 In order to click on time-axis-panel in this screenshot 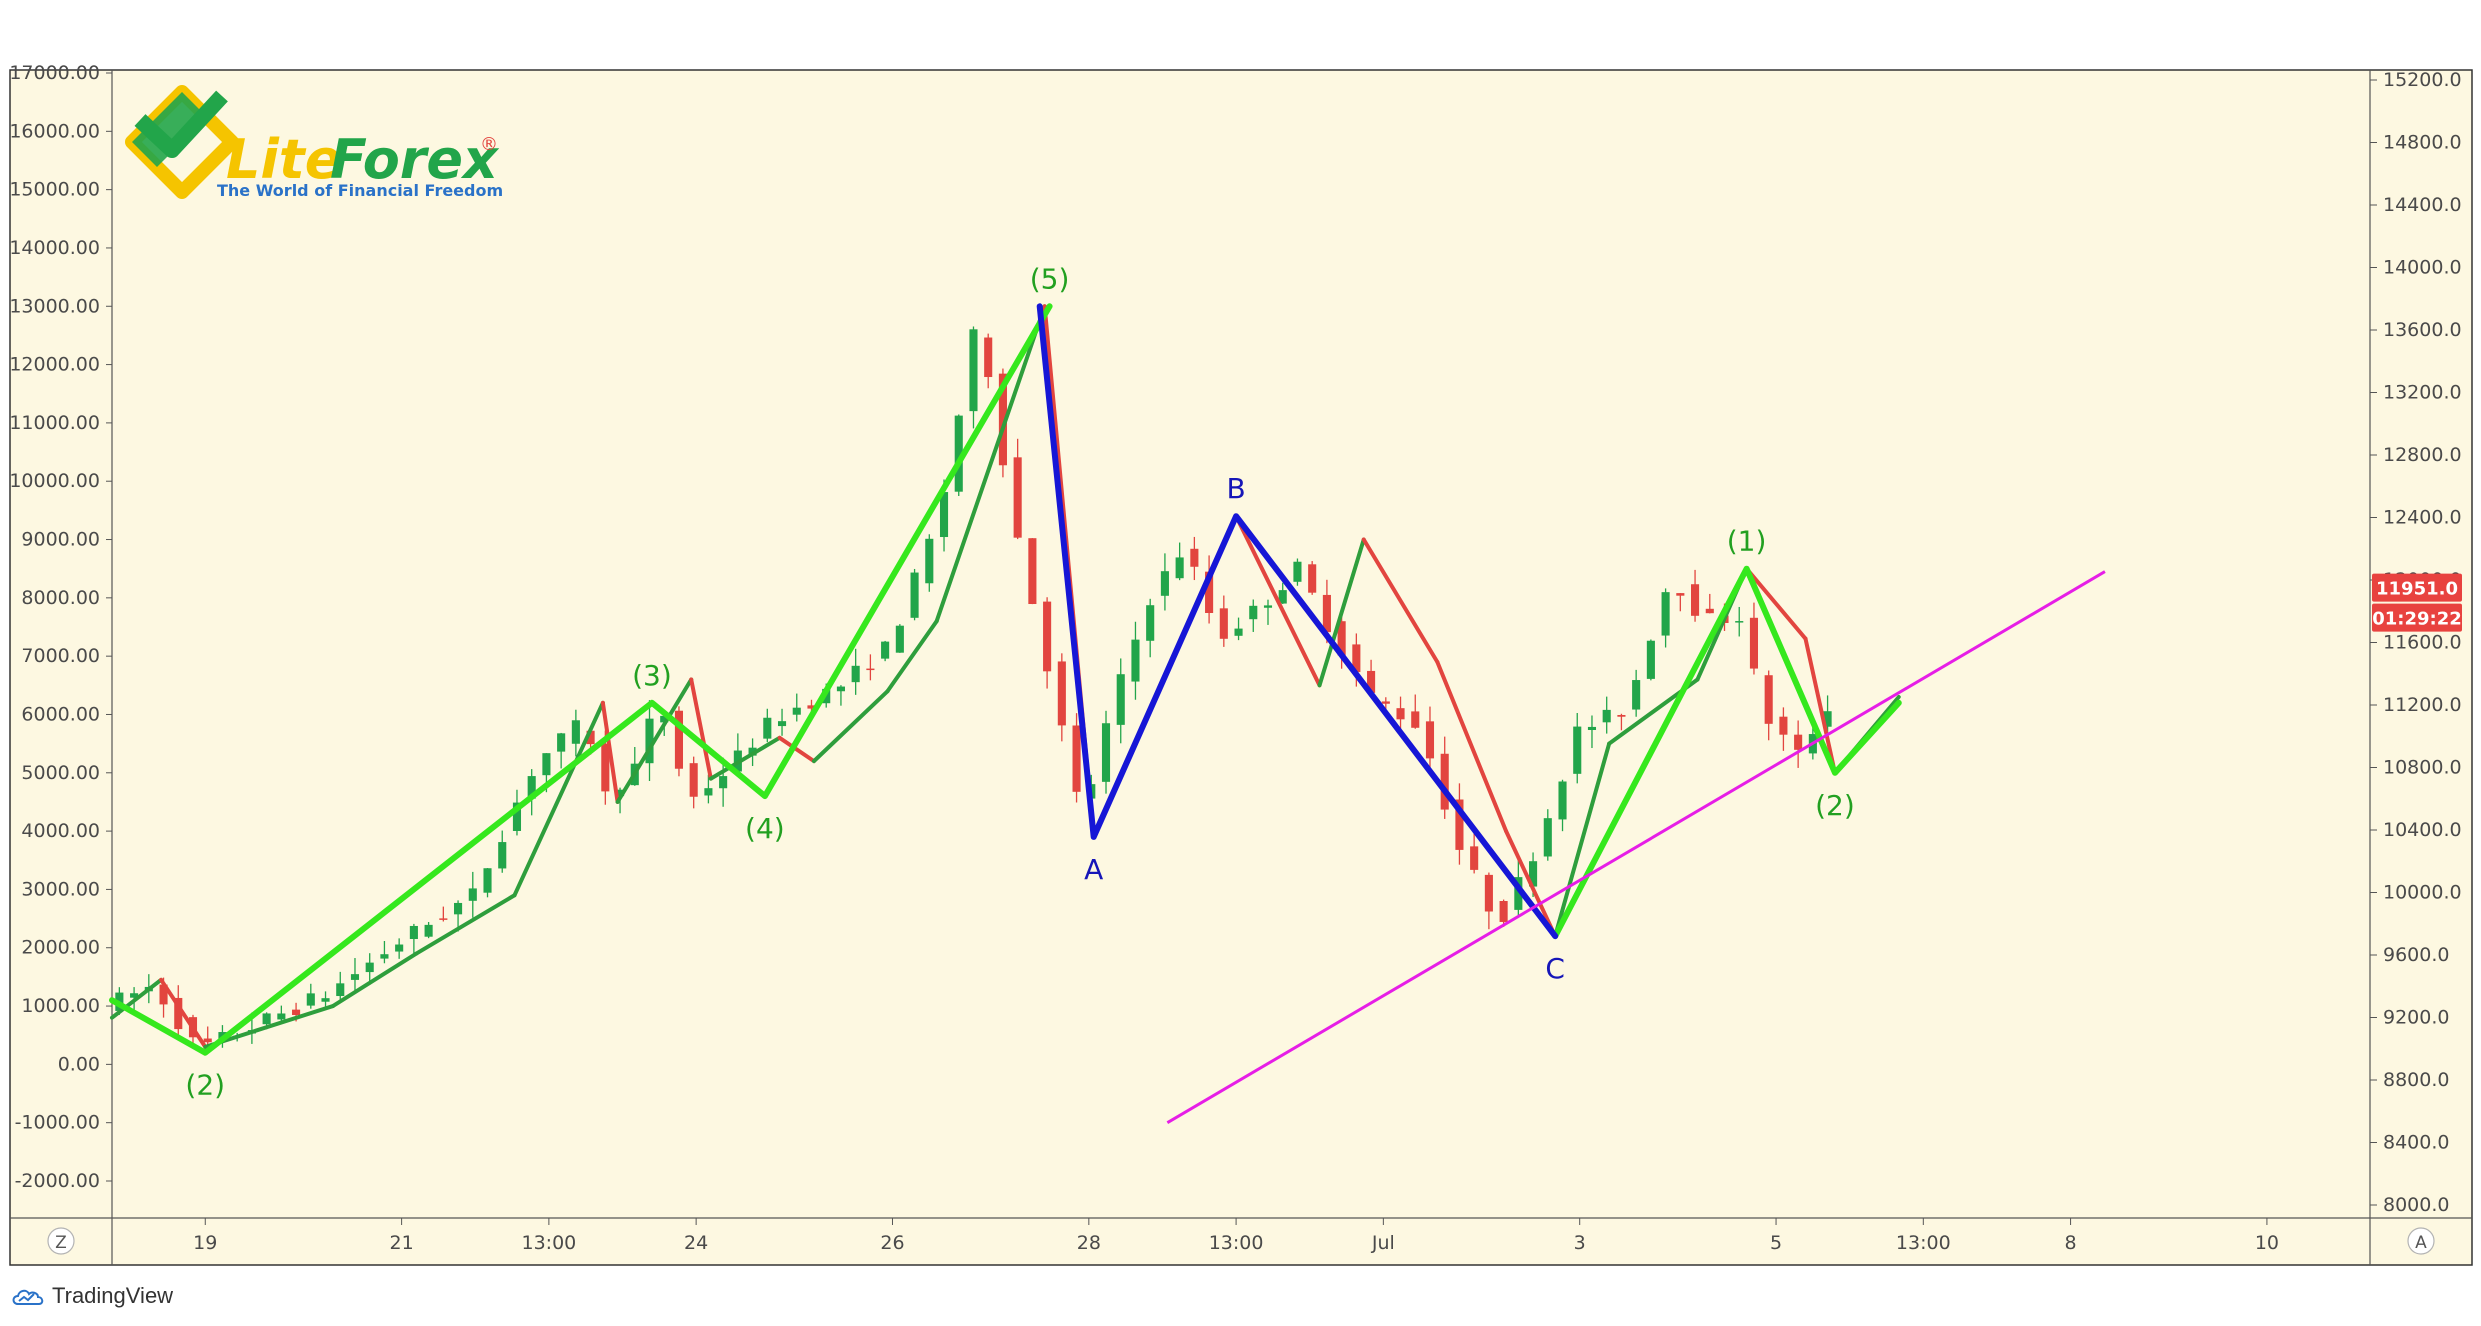, I will do `click(1241, 1241)`.